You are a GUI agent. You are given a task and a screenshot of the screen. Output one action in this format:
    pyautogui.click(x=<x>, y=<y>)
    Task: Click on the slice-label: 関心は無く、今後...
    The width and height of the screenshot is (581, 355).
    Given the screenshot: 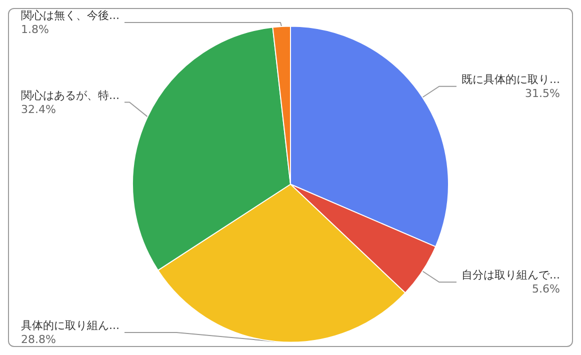 What is the action you would take?
    pyautogui.click(x=70, y=15)
    